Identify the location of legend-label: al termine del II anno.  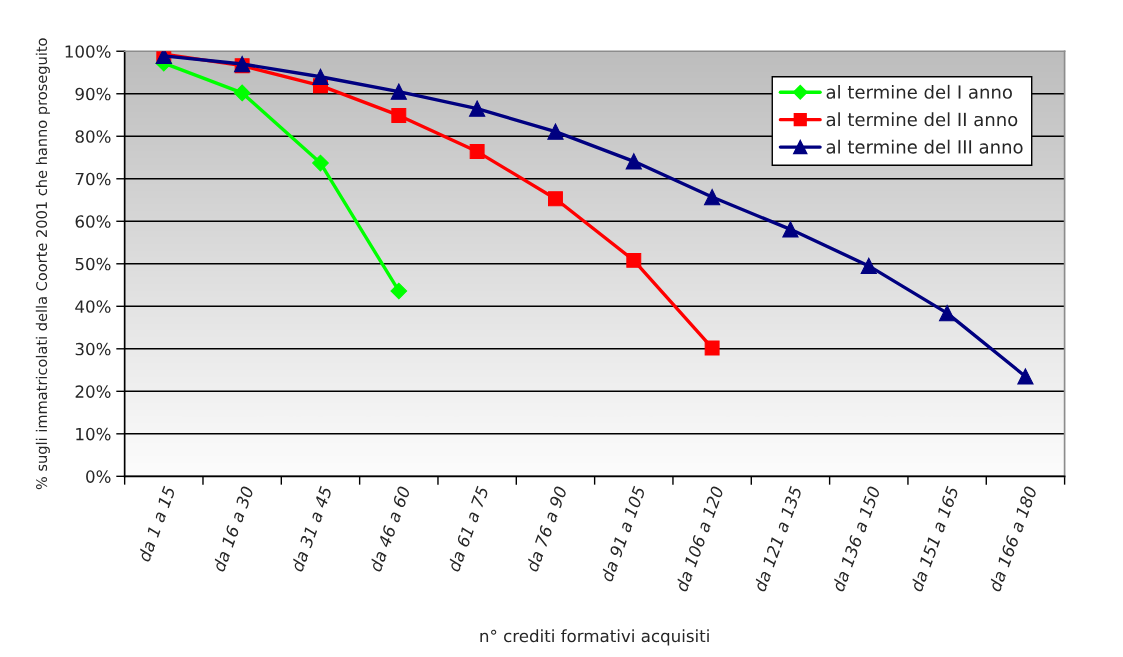
(922, 119).